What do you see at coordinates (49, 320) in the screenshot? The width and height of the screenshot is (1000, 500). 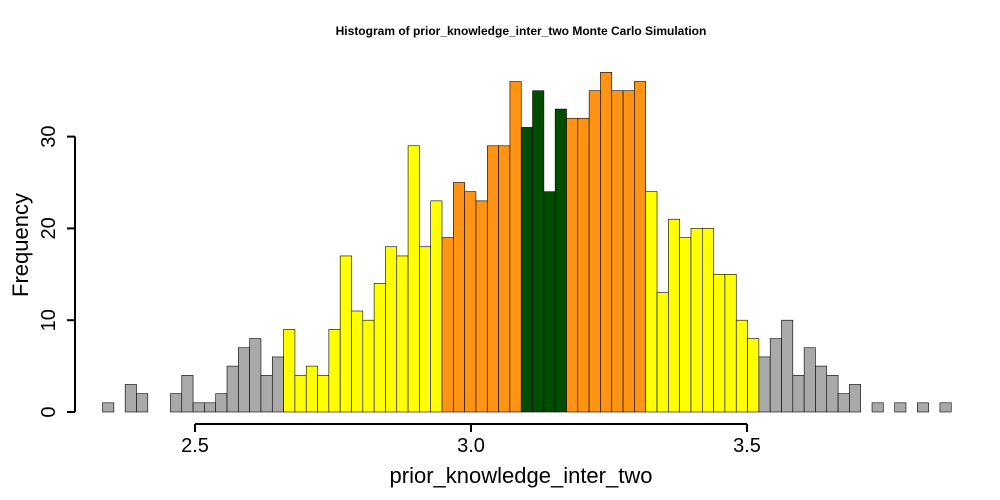 I see `y-tick-label: 10` at bounding box center [49, 320].